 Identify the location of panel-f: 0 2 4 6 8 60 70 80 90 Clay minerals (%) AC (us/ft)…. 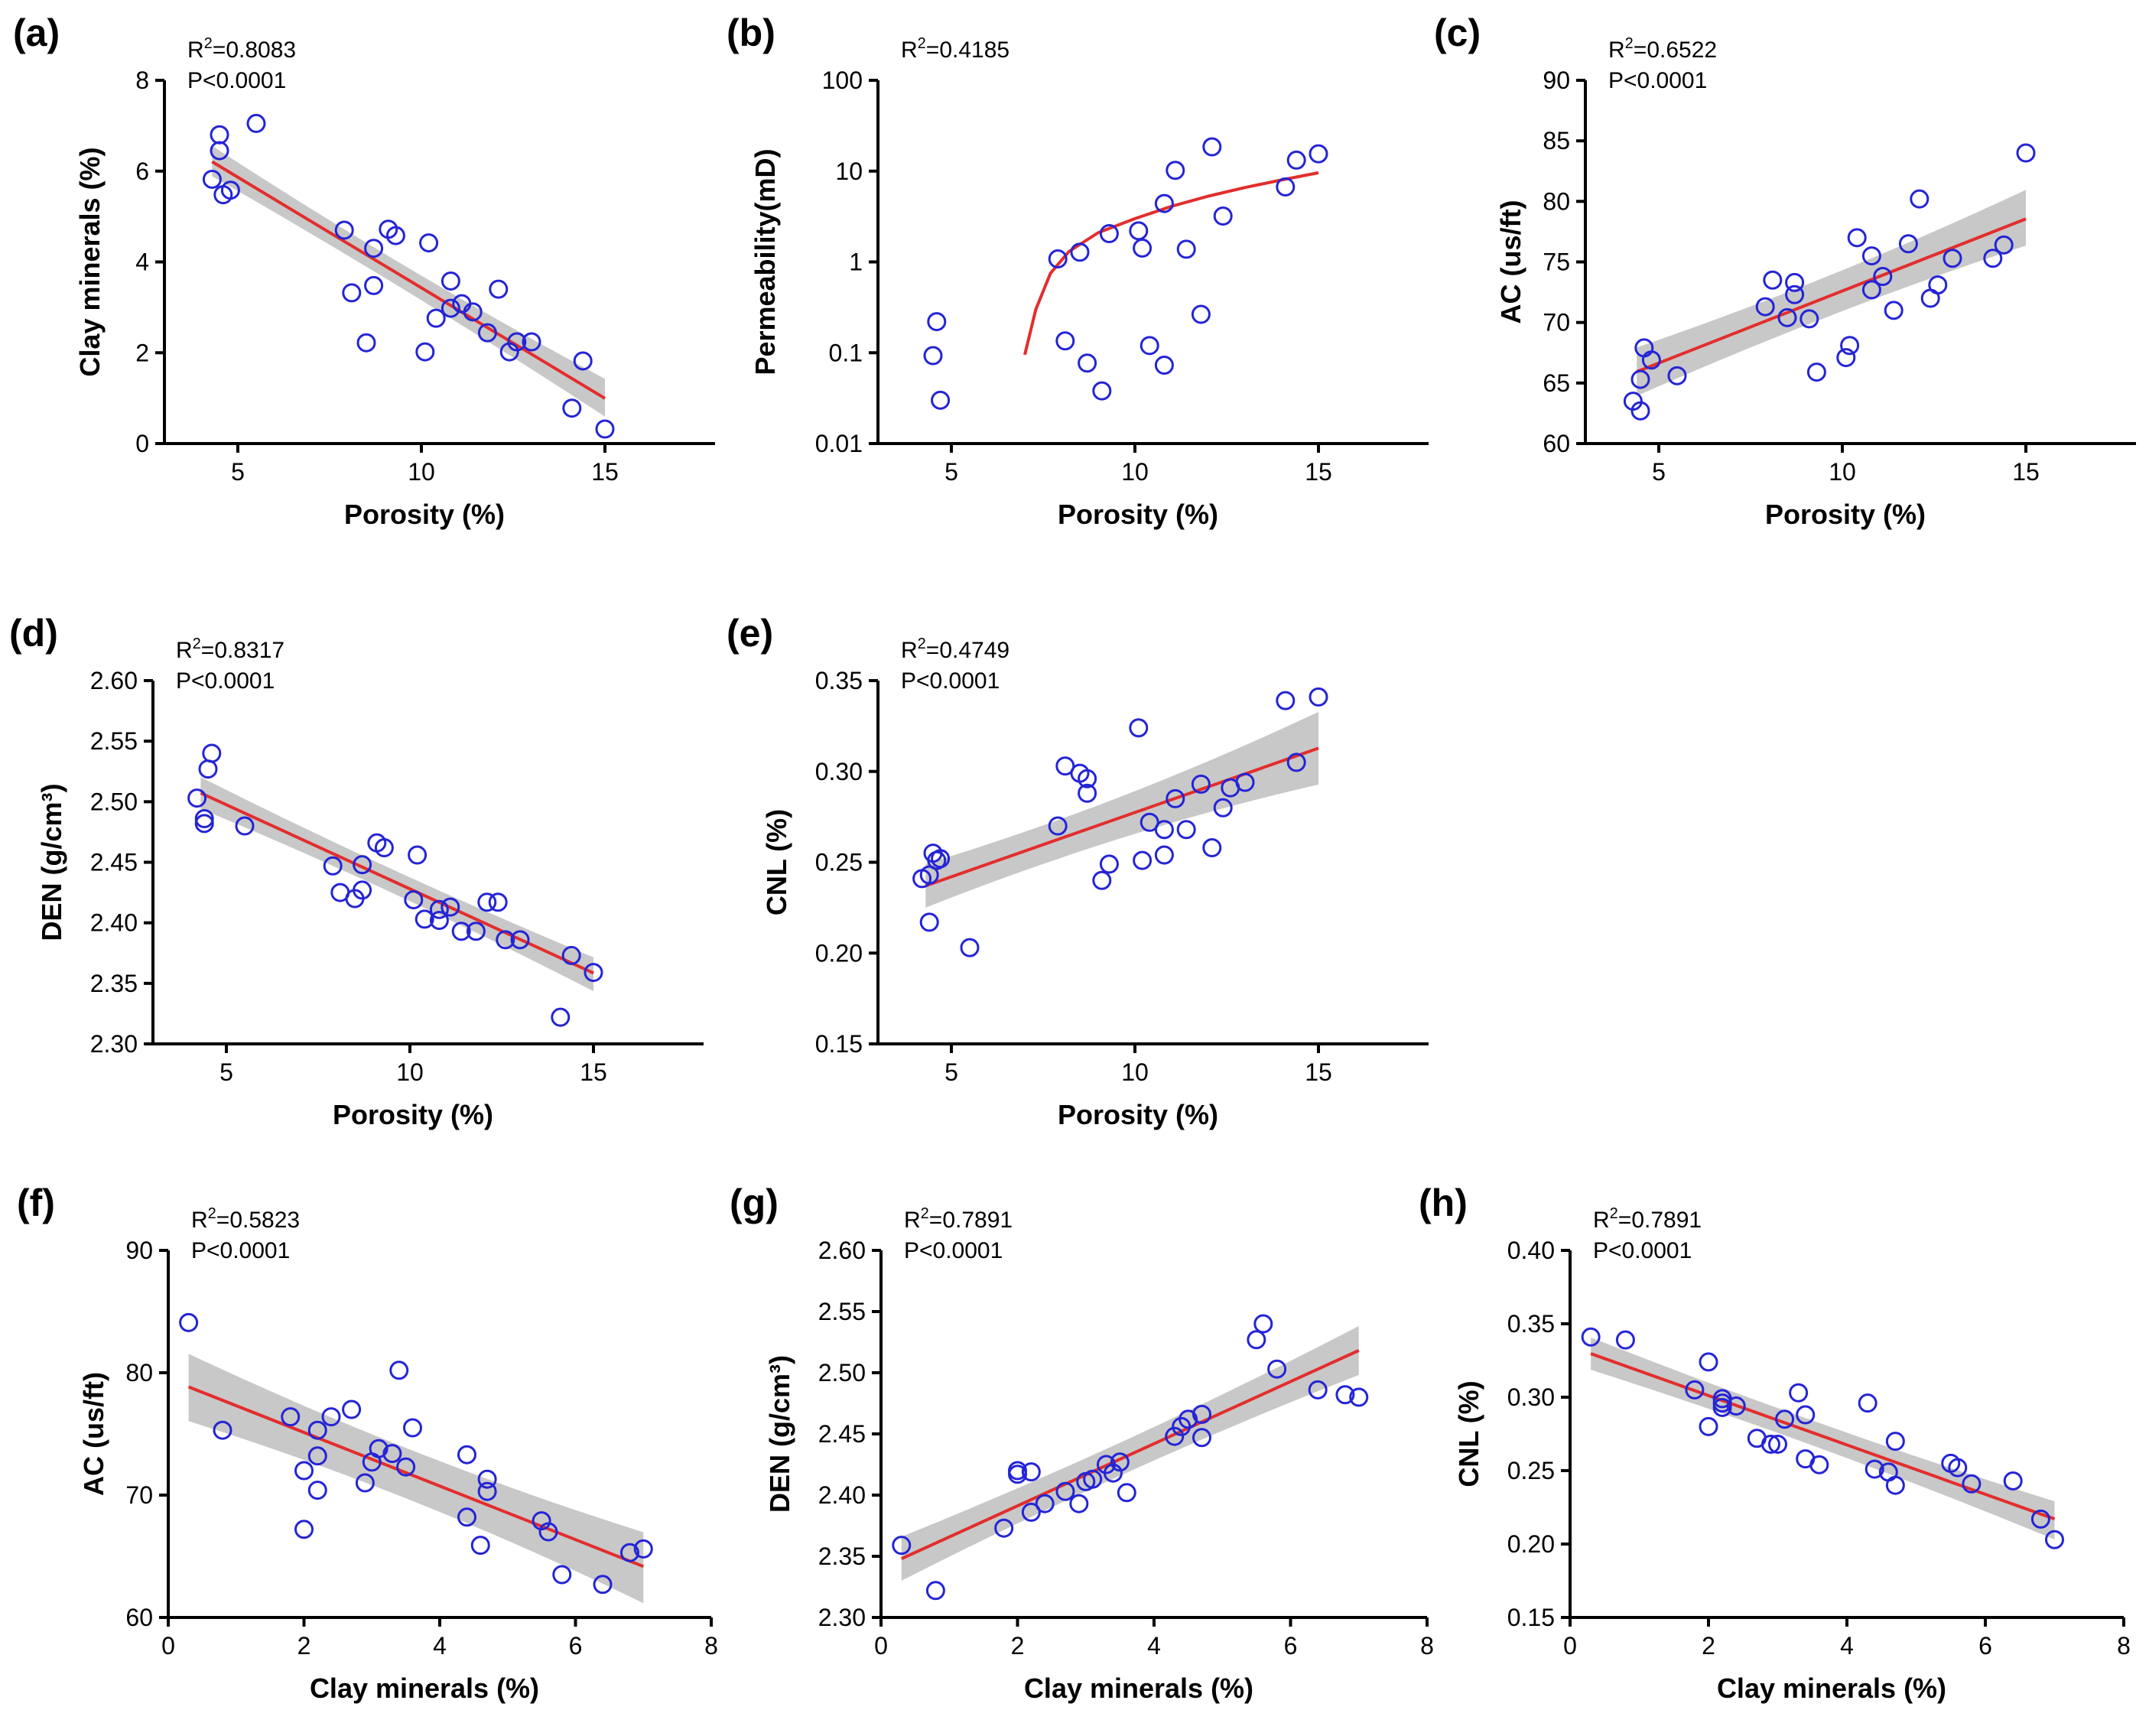
(367, 1443).